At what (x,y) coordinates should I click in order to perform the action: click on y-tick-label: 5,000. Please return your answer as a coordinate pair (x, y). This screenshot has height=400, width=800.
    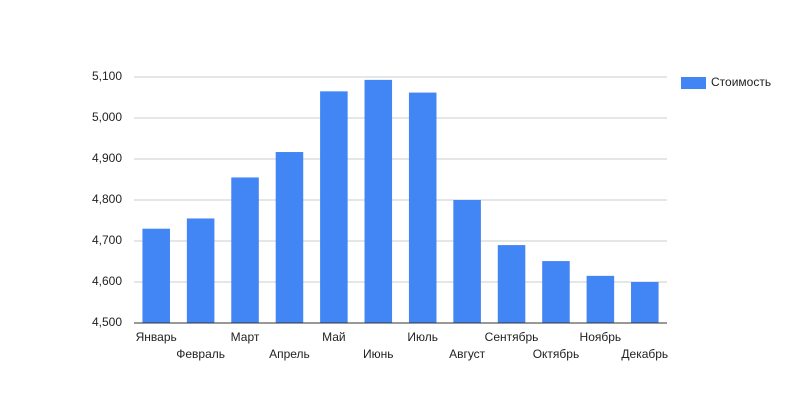
    Looking at the image, I should click on (107, 117).